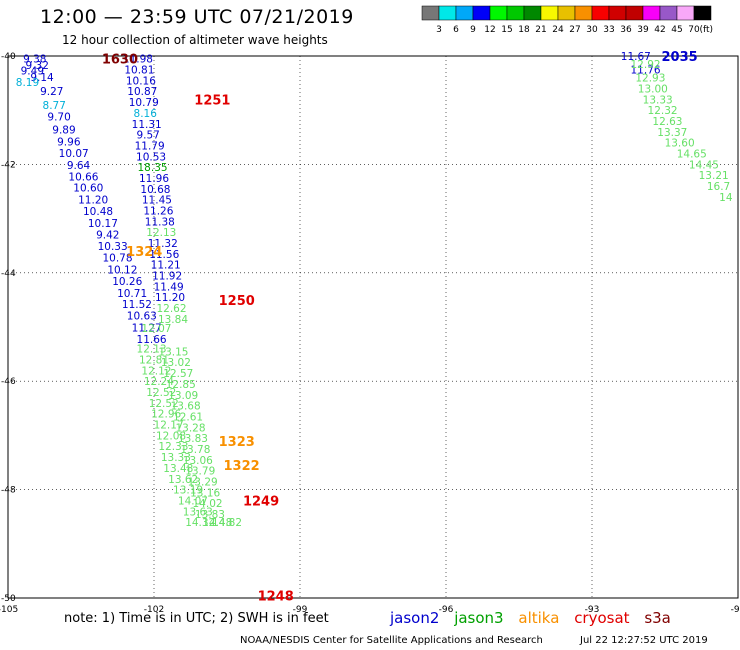 The image size is (740, 650). What do you see at coordinates (200, 472) in the screenshot?
I see `wave-height-label: 13.79` at bounding box center [200, 472].